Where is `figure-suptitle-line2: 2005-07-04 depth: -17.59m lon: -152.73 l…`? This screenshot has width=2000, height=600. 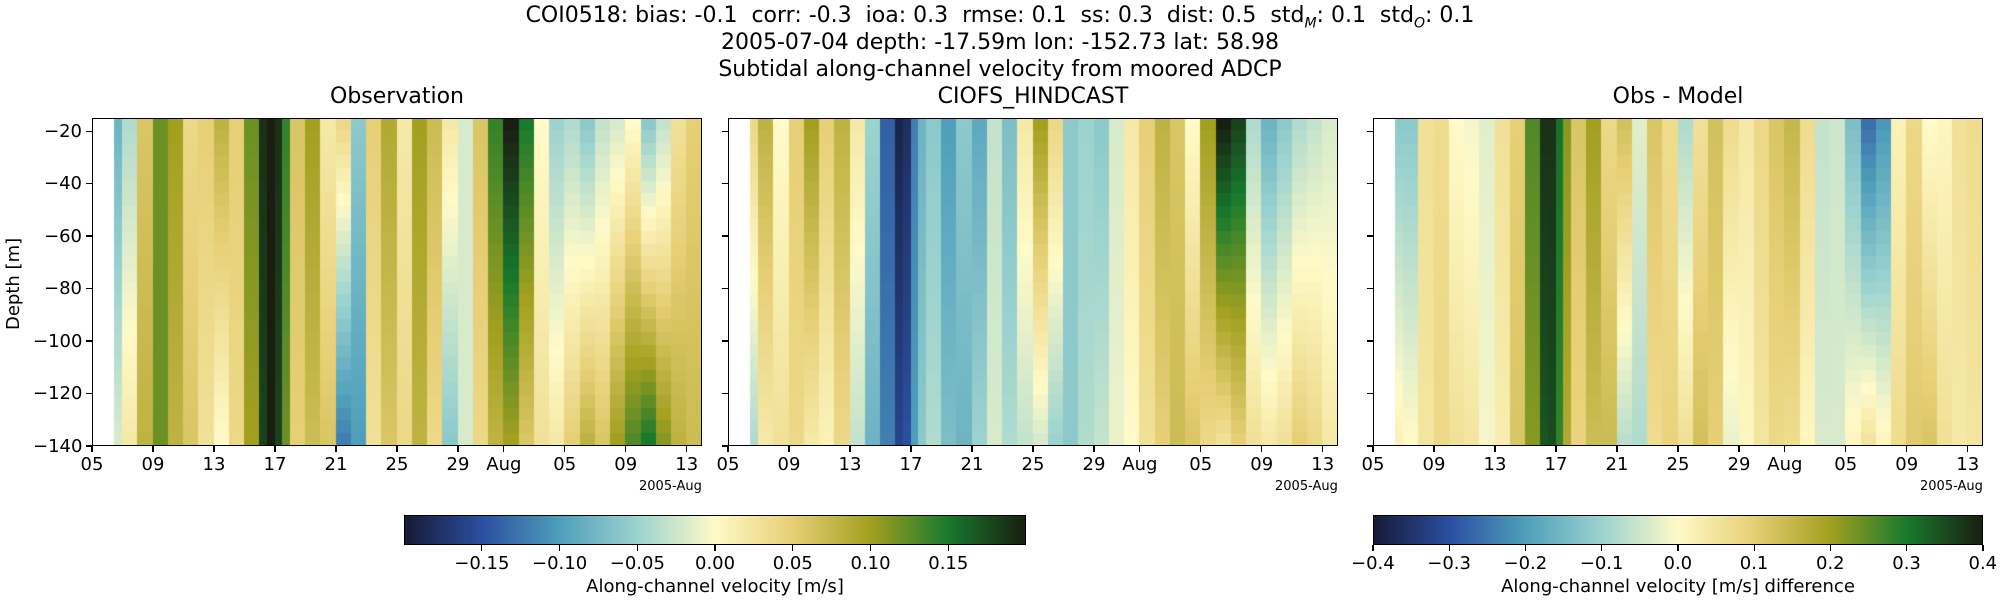 figure-suptitle-line2: 2005-07-04 depth: -17.59m lon: -152.73 l… is located at coordinates (1000, 42).